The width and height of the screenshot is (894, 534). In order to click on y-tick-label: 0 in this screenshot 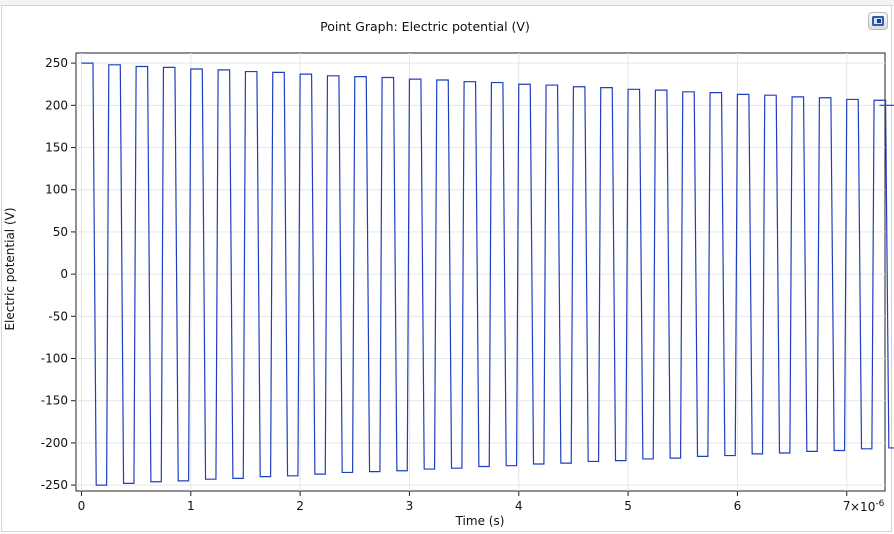, I will do `click(64, 274)`.